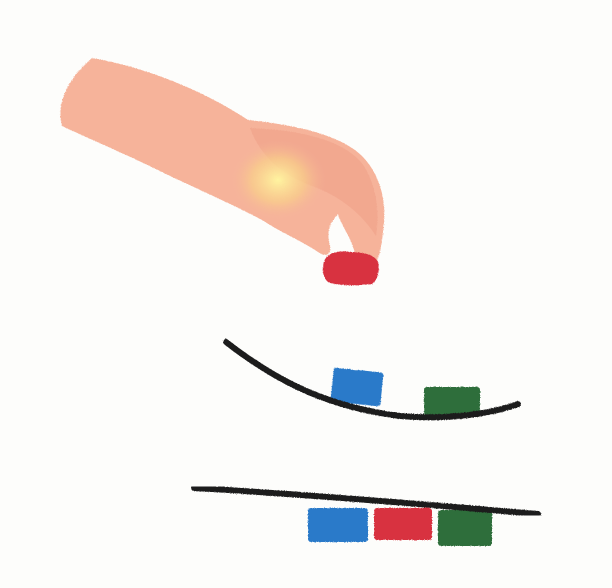 This screenshot has height=588, width=612. I want to click on straight-track-group, so click(366, 515).